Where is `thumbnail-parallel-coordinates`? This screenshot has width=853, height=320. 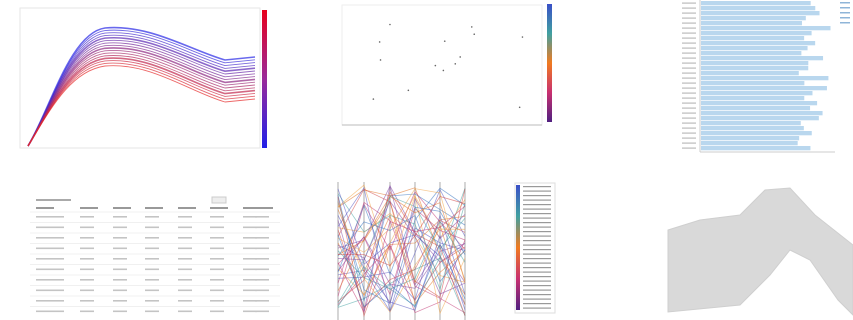 thumbnail-parallel-coordinates is located at coordinates (446, 251).